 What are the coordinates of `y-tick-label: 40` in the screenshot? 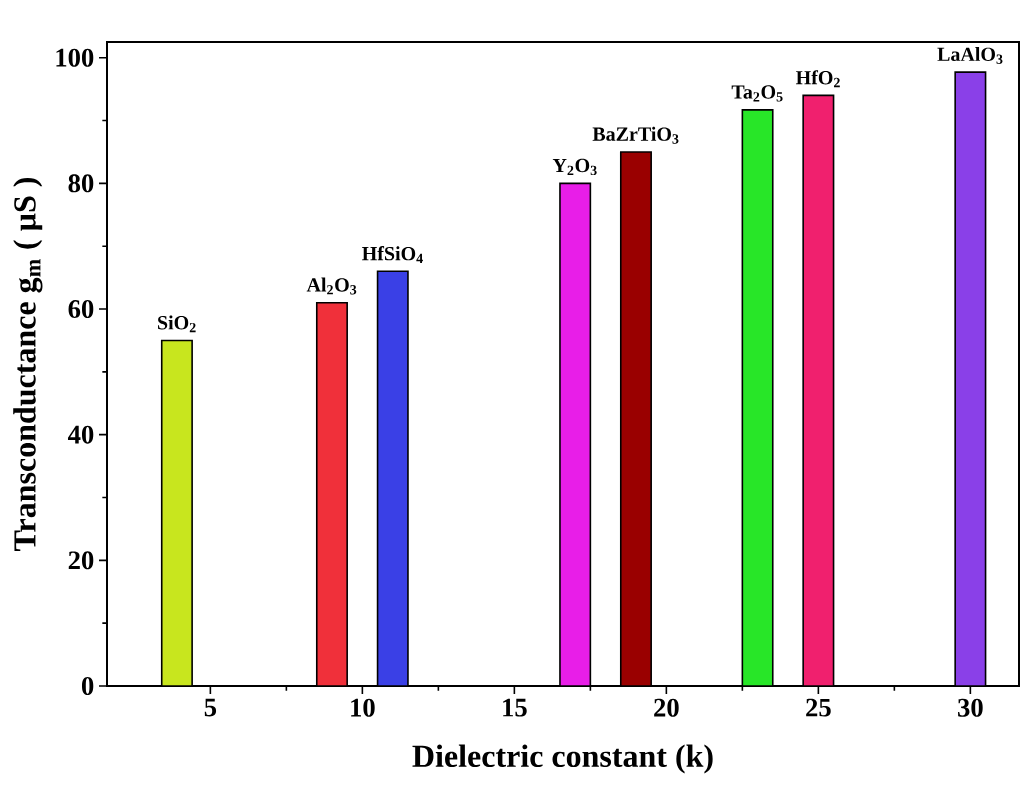 It's located at (80, 434).